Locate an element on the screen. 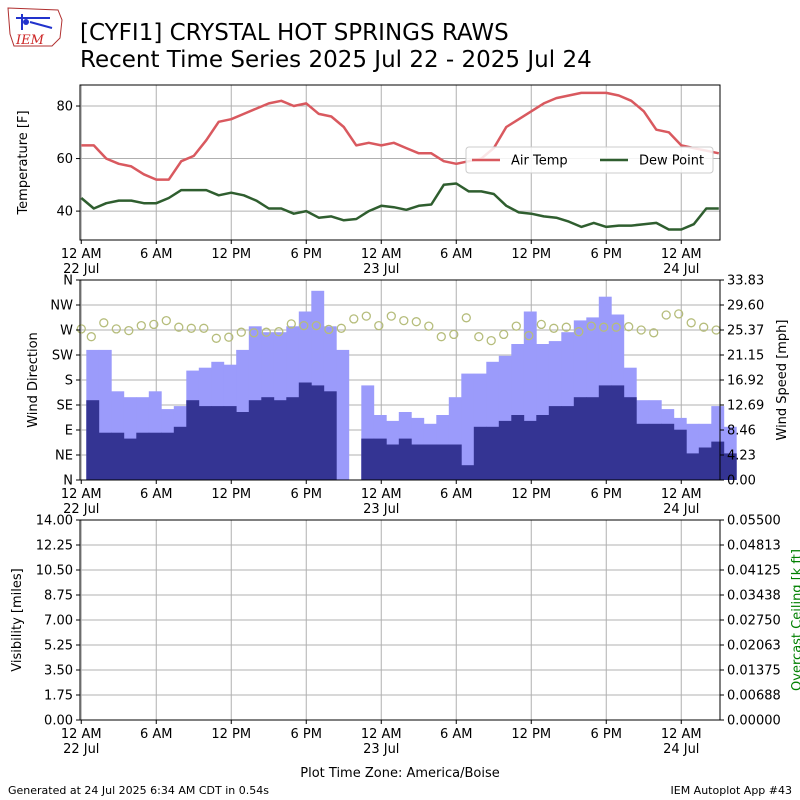  y-tick-label: 7.00 is located at coordinates (58, 621).